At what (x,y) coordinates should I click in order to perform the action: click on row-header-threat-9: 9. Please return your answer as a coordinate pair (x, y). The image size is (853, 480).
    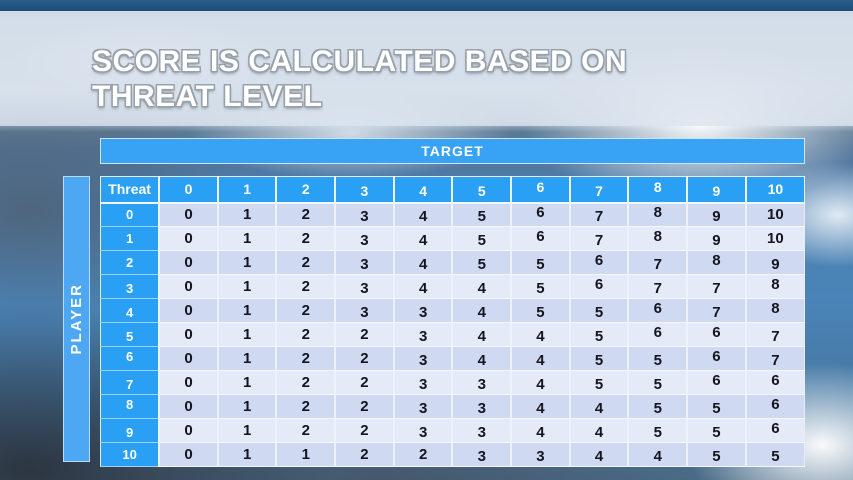
    Looking at the image, I should click on (130, 430).